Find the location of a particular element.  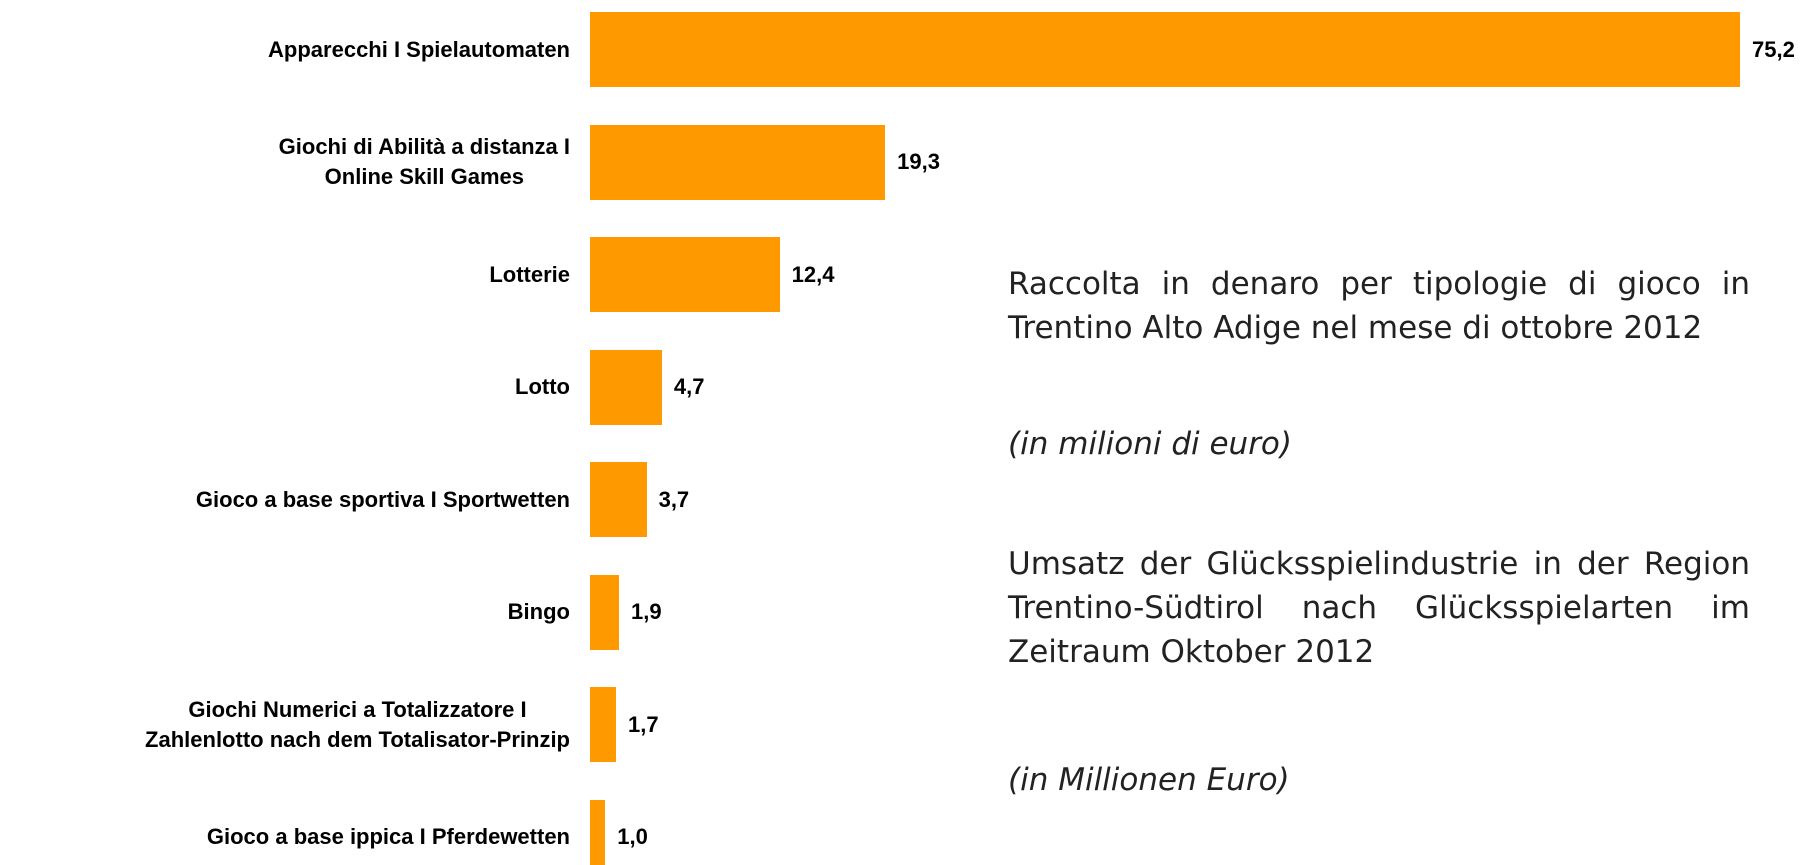

category-label: Lotto is located at coordinates (542, 386).